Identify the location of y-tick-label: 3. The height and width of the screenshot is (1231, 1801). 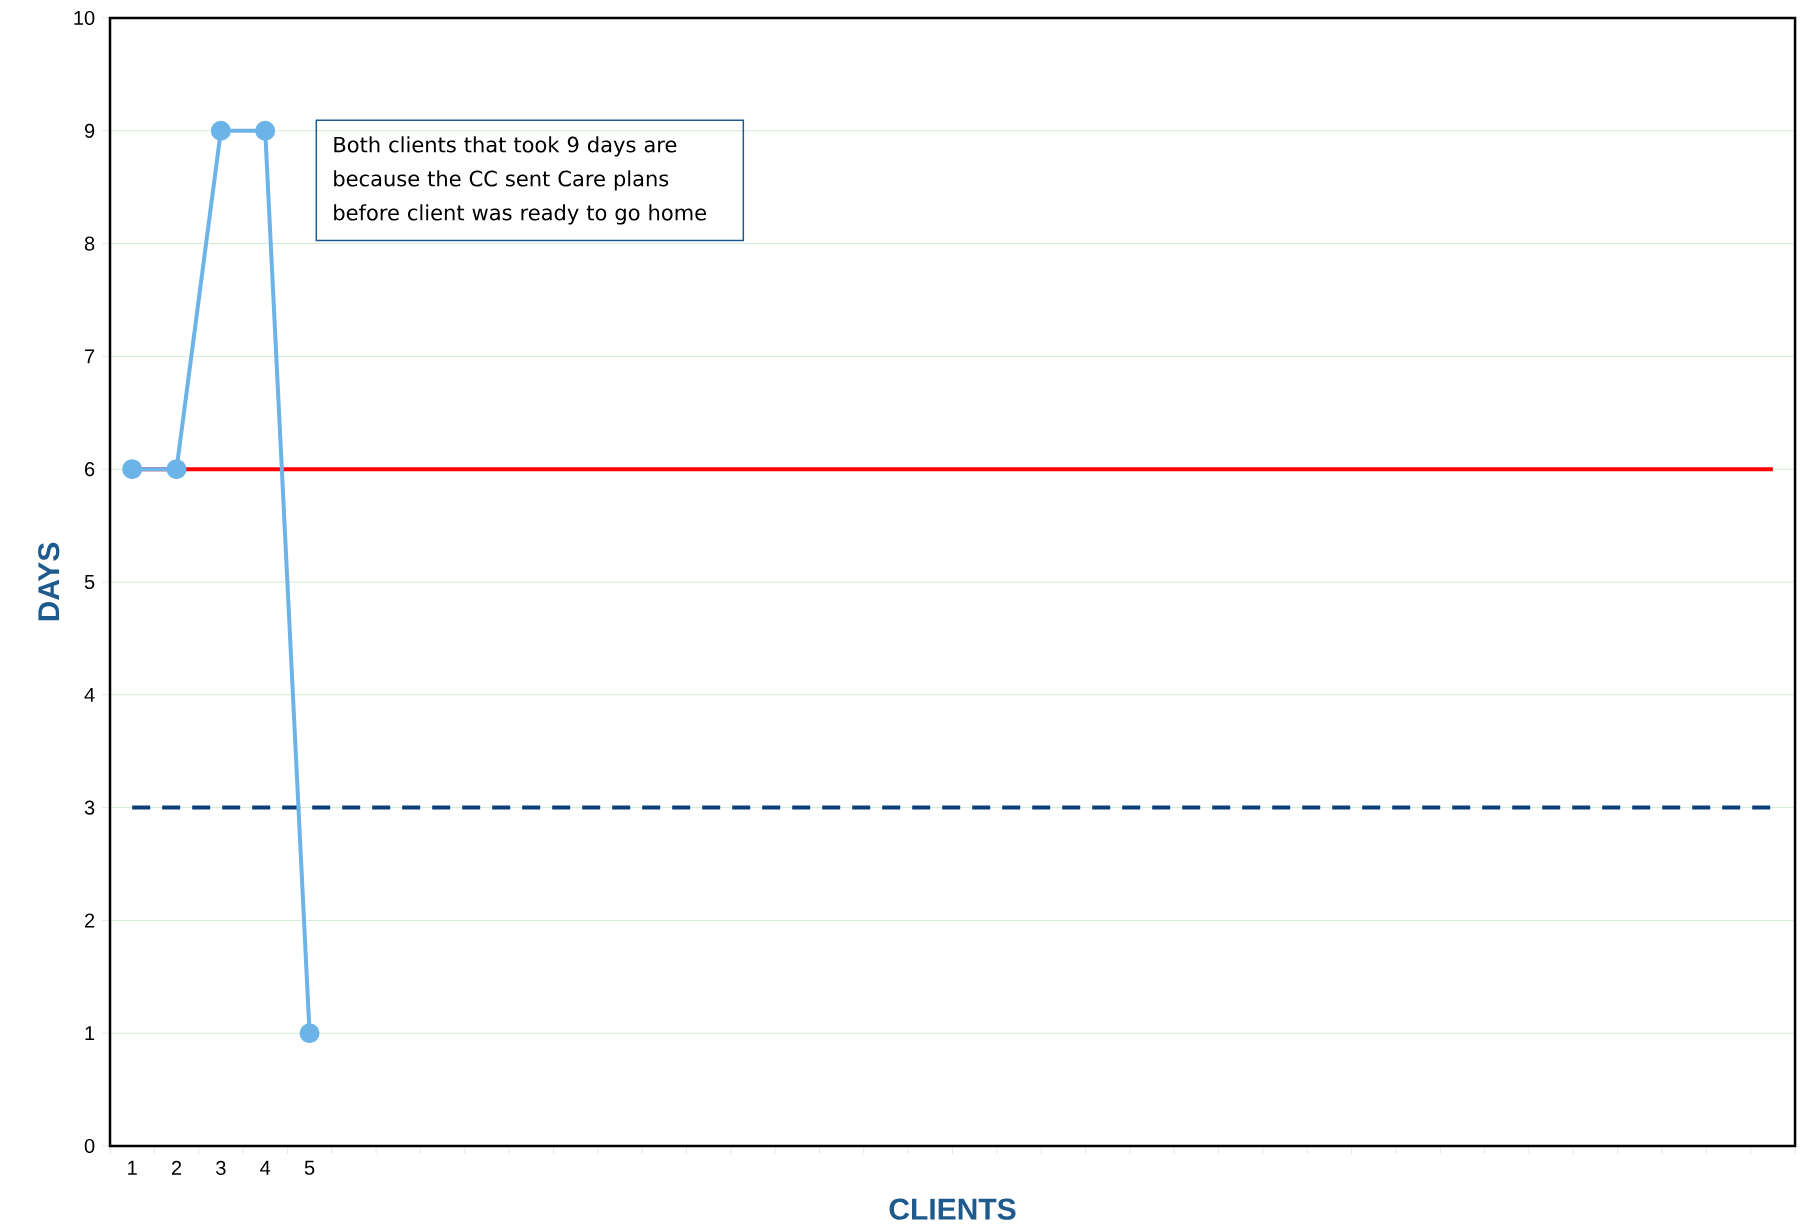
(89, 807).